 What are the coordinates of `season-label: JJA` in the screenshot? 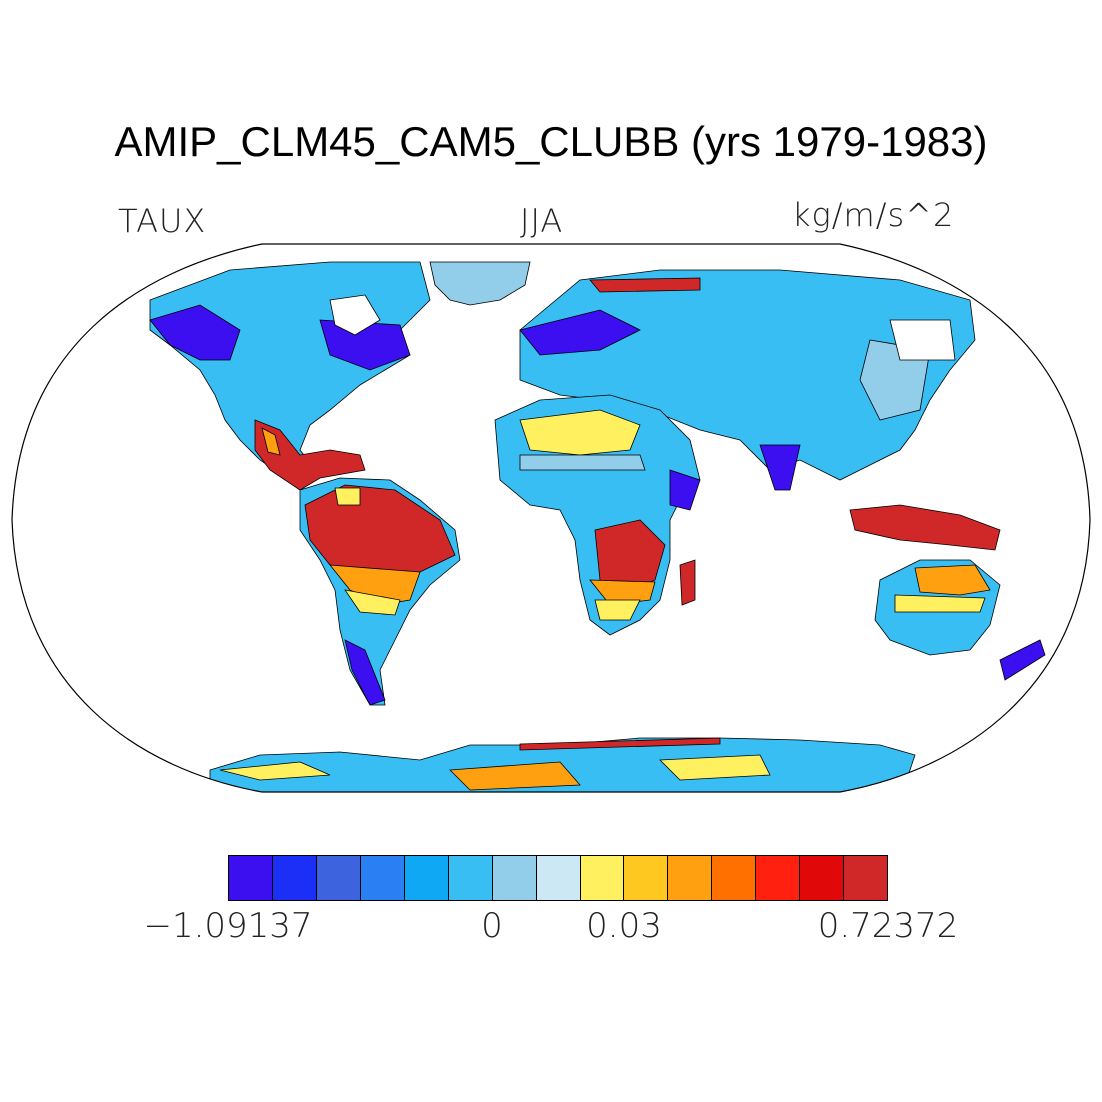 It's located at (542, 221).